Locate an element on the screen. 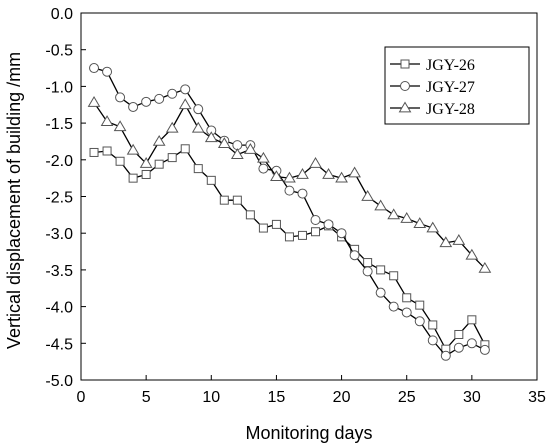  legend-label: JGY-27 is located at coordinates (450, 87).